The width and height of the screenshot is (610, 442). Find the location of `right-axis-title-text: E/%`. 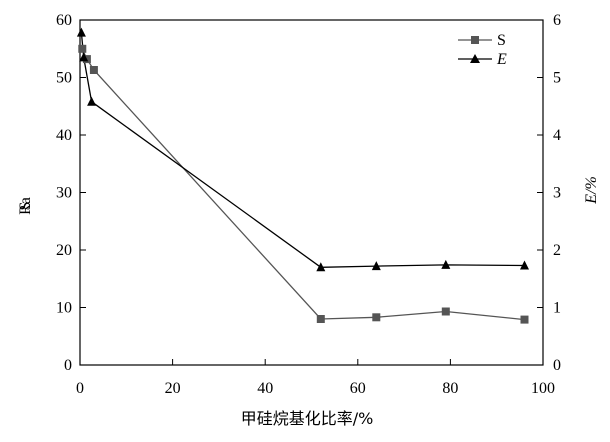

right-axis-title-text: E/% is located at coordinates (591, 190).